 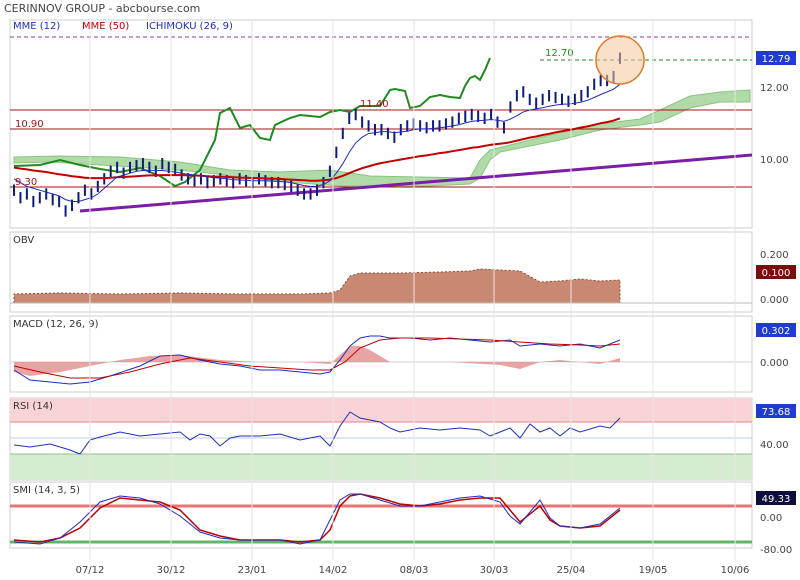 I want to click on y-tick-1200: 12.00, so click(x=774, y=88).